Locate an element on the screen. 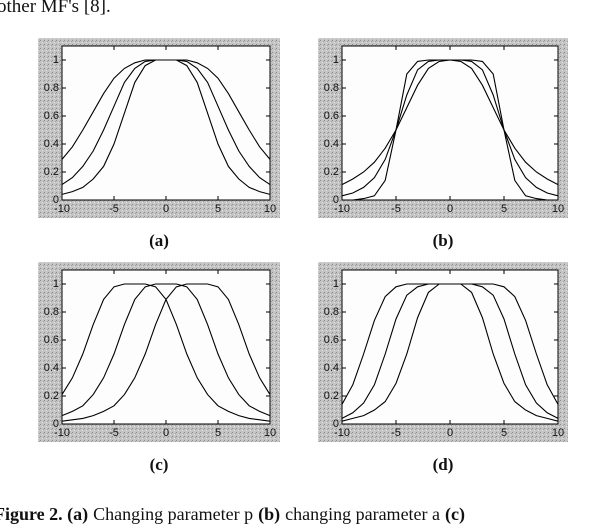 The image size is (608, 525). caption-part: Changing parameter p is located at coordinates (173, 514).